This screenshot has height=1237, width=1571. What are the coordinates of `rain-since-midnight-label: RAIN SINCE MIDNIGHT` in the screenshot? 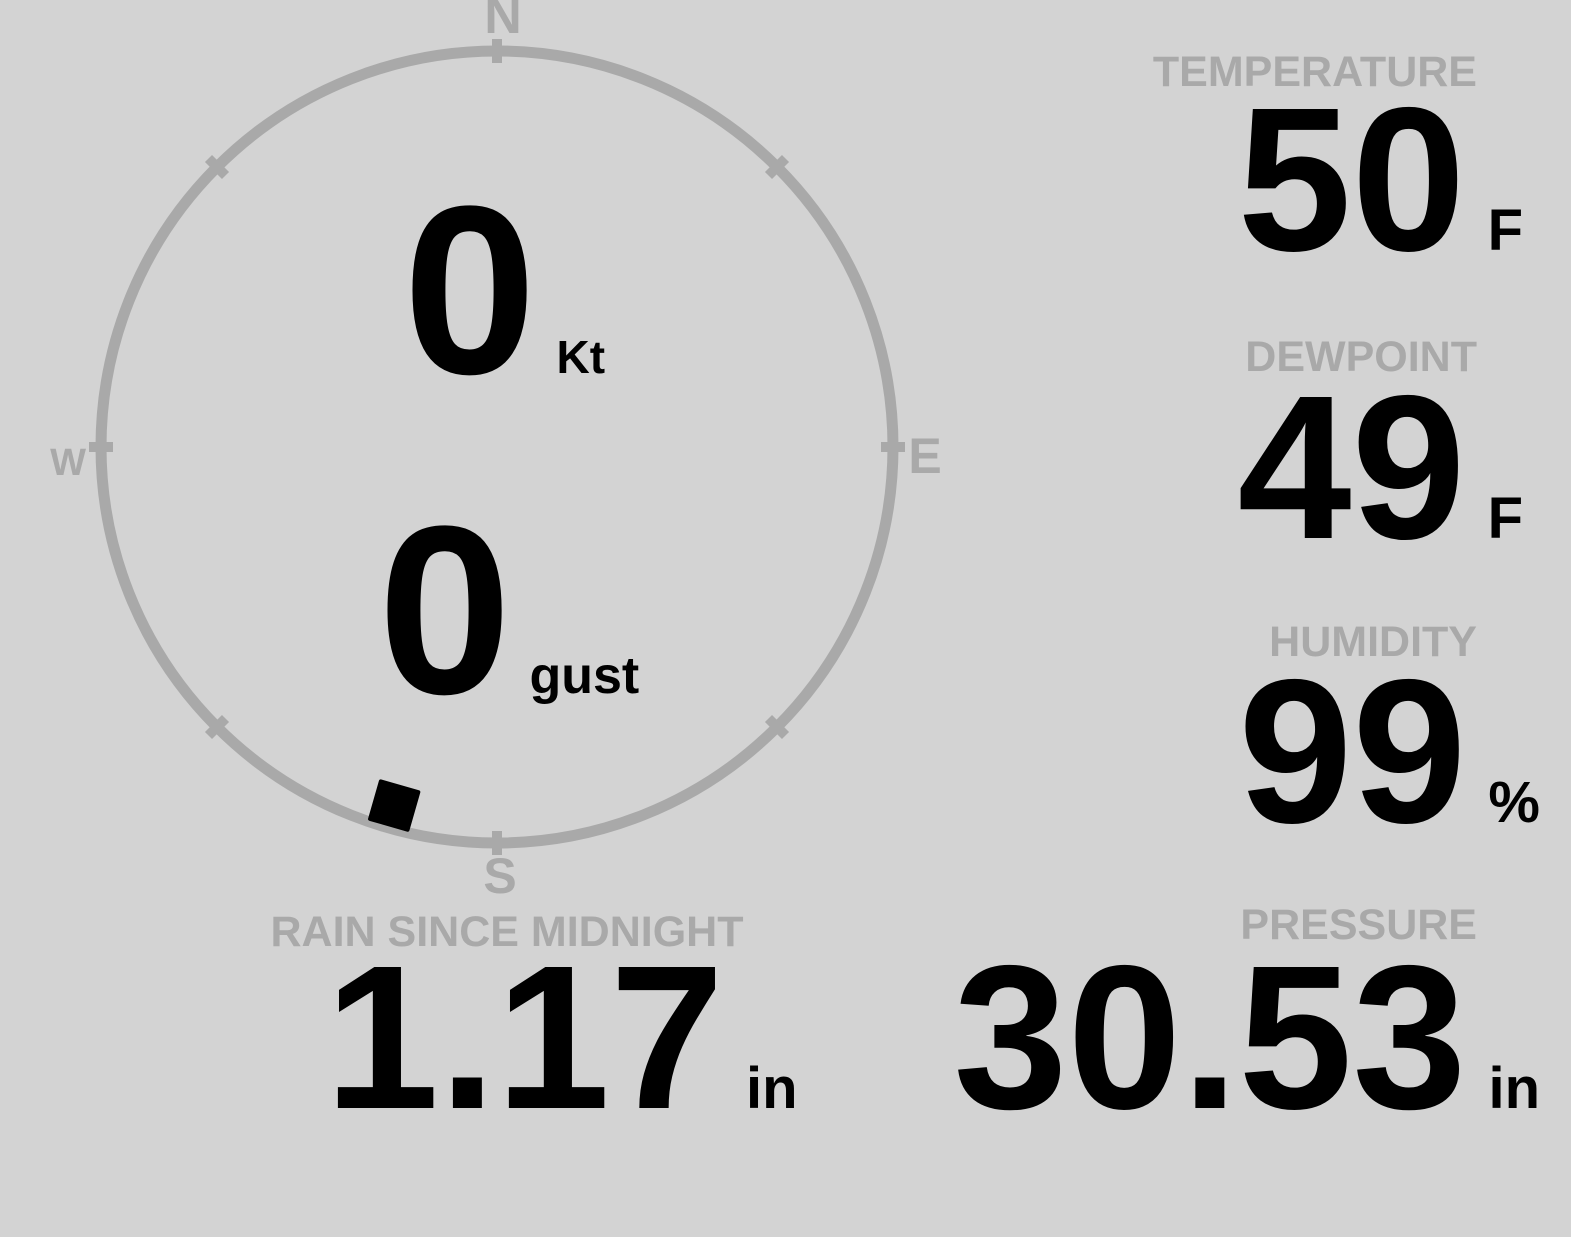 It's located at (507, 932).